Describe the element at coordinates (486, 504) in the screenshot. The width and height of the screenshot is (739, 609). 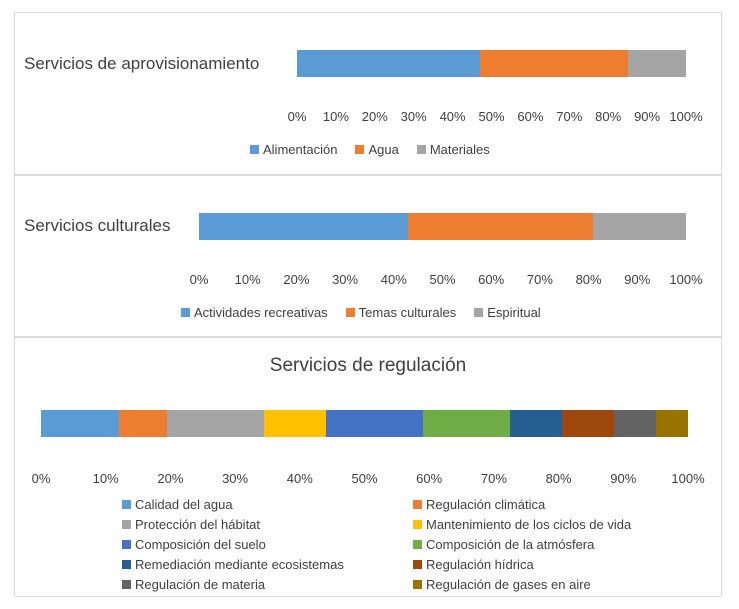
I see `legend-label: Regulación climática` at that location.